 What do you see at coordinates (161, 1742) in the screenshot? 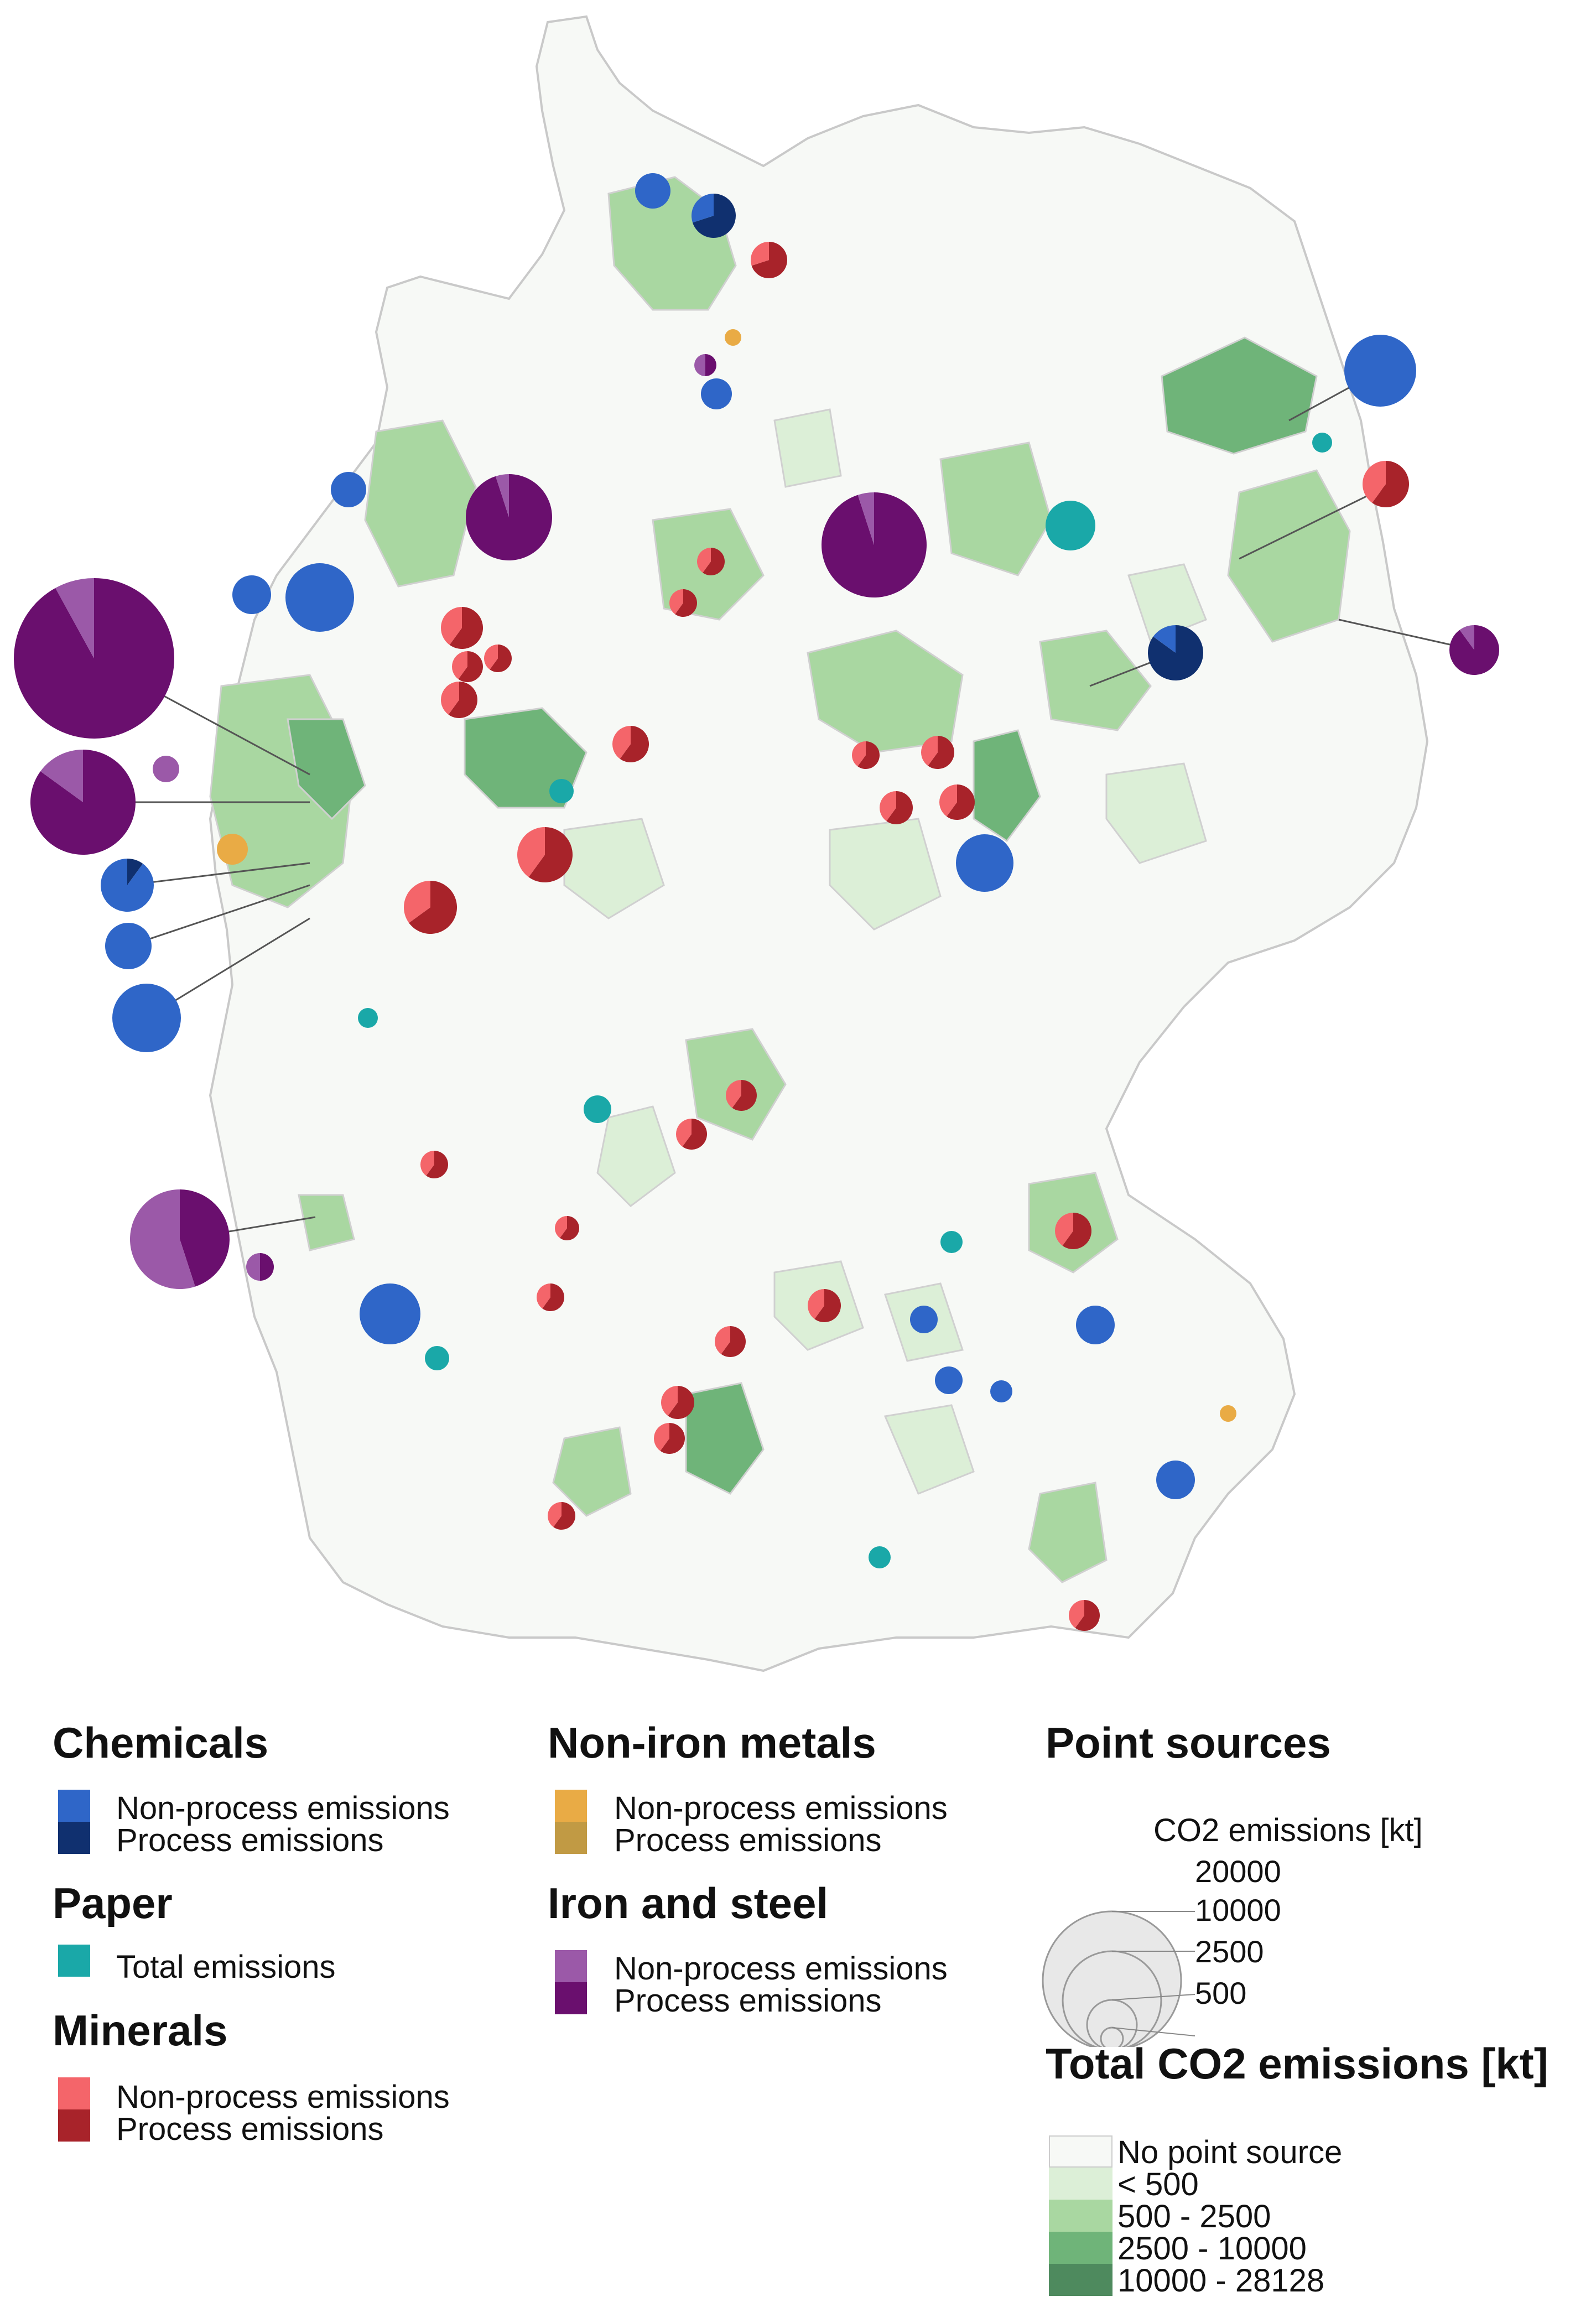
I see `legend-chemicals-title: Chemicals` at bounding box center [161, 1742].